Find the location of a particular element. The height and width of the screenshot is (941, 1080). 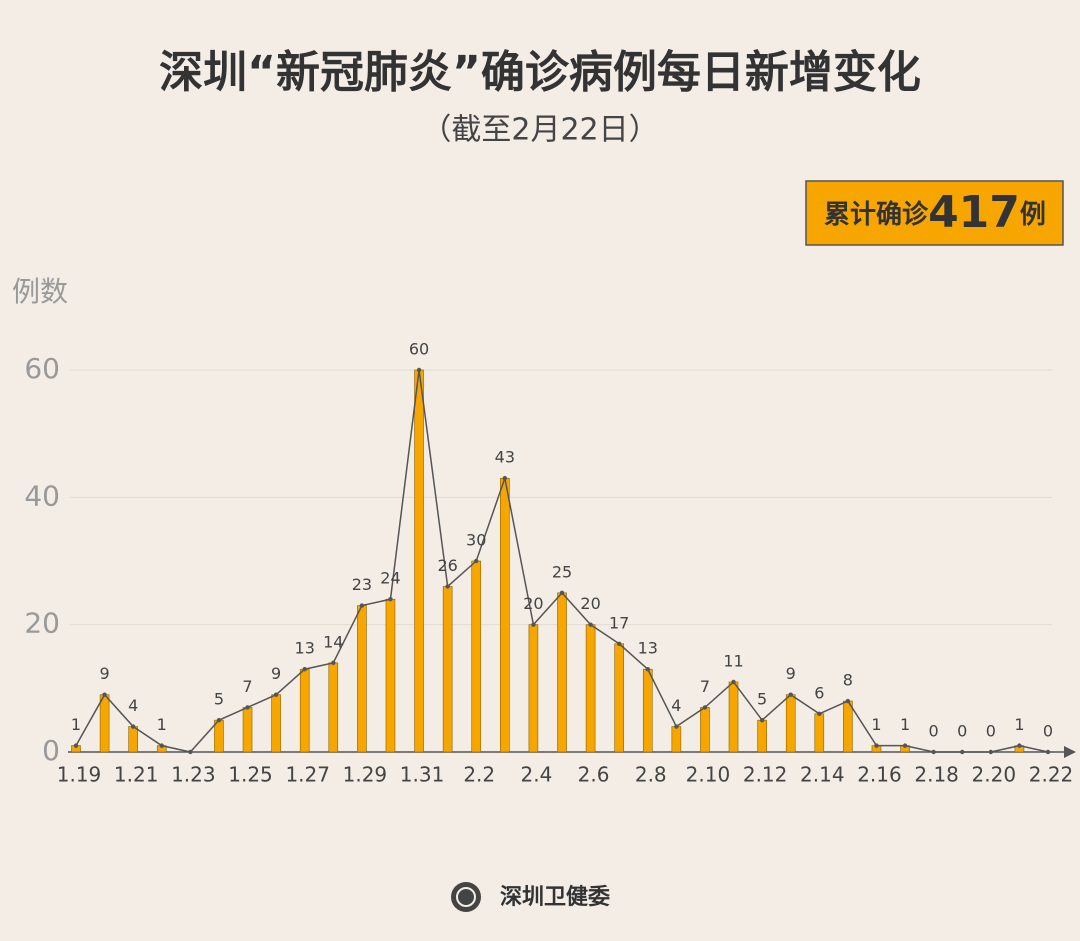

x-tick-label: 1.21 is located at coordinates (136, 775).